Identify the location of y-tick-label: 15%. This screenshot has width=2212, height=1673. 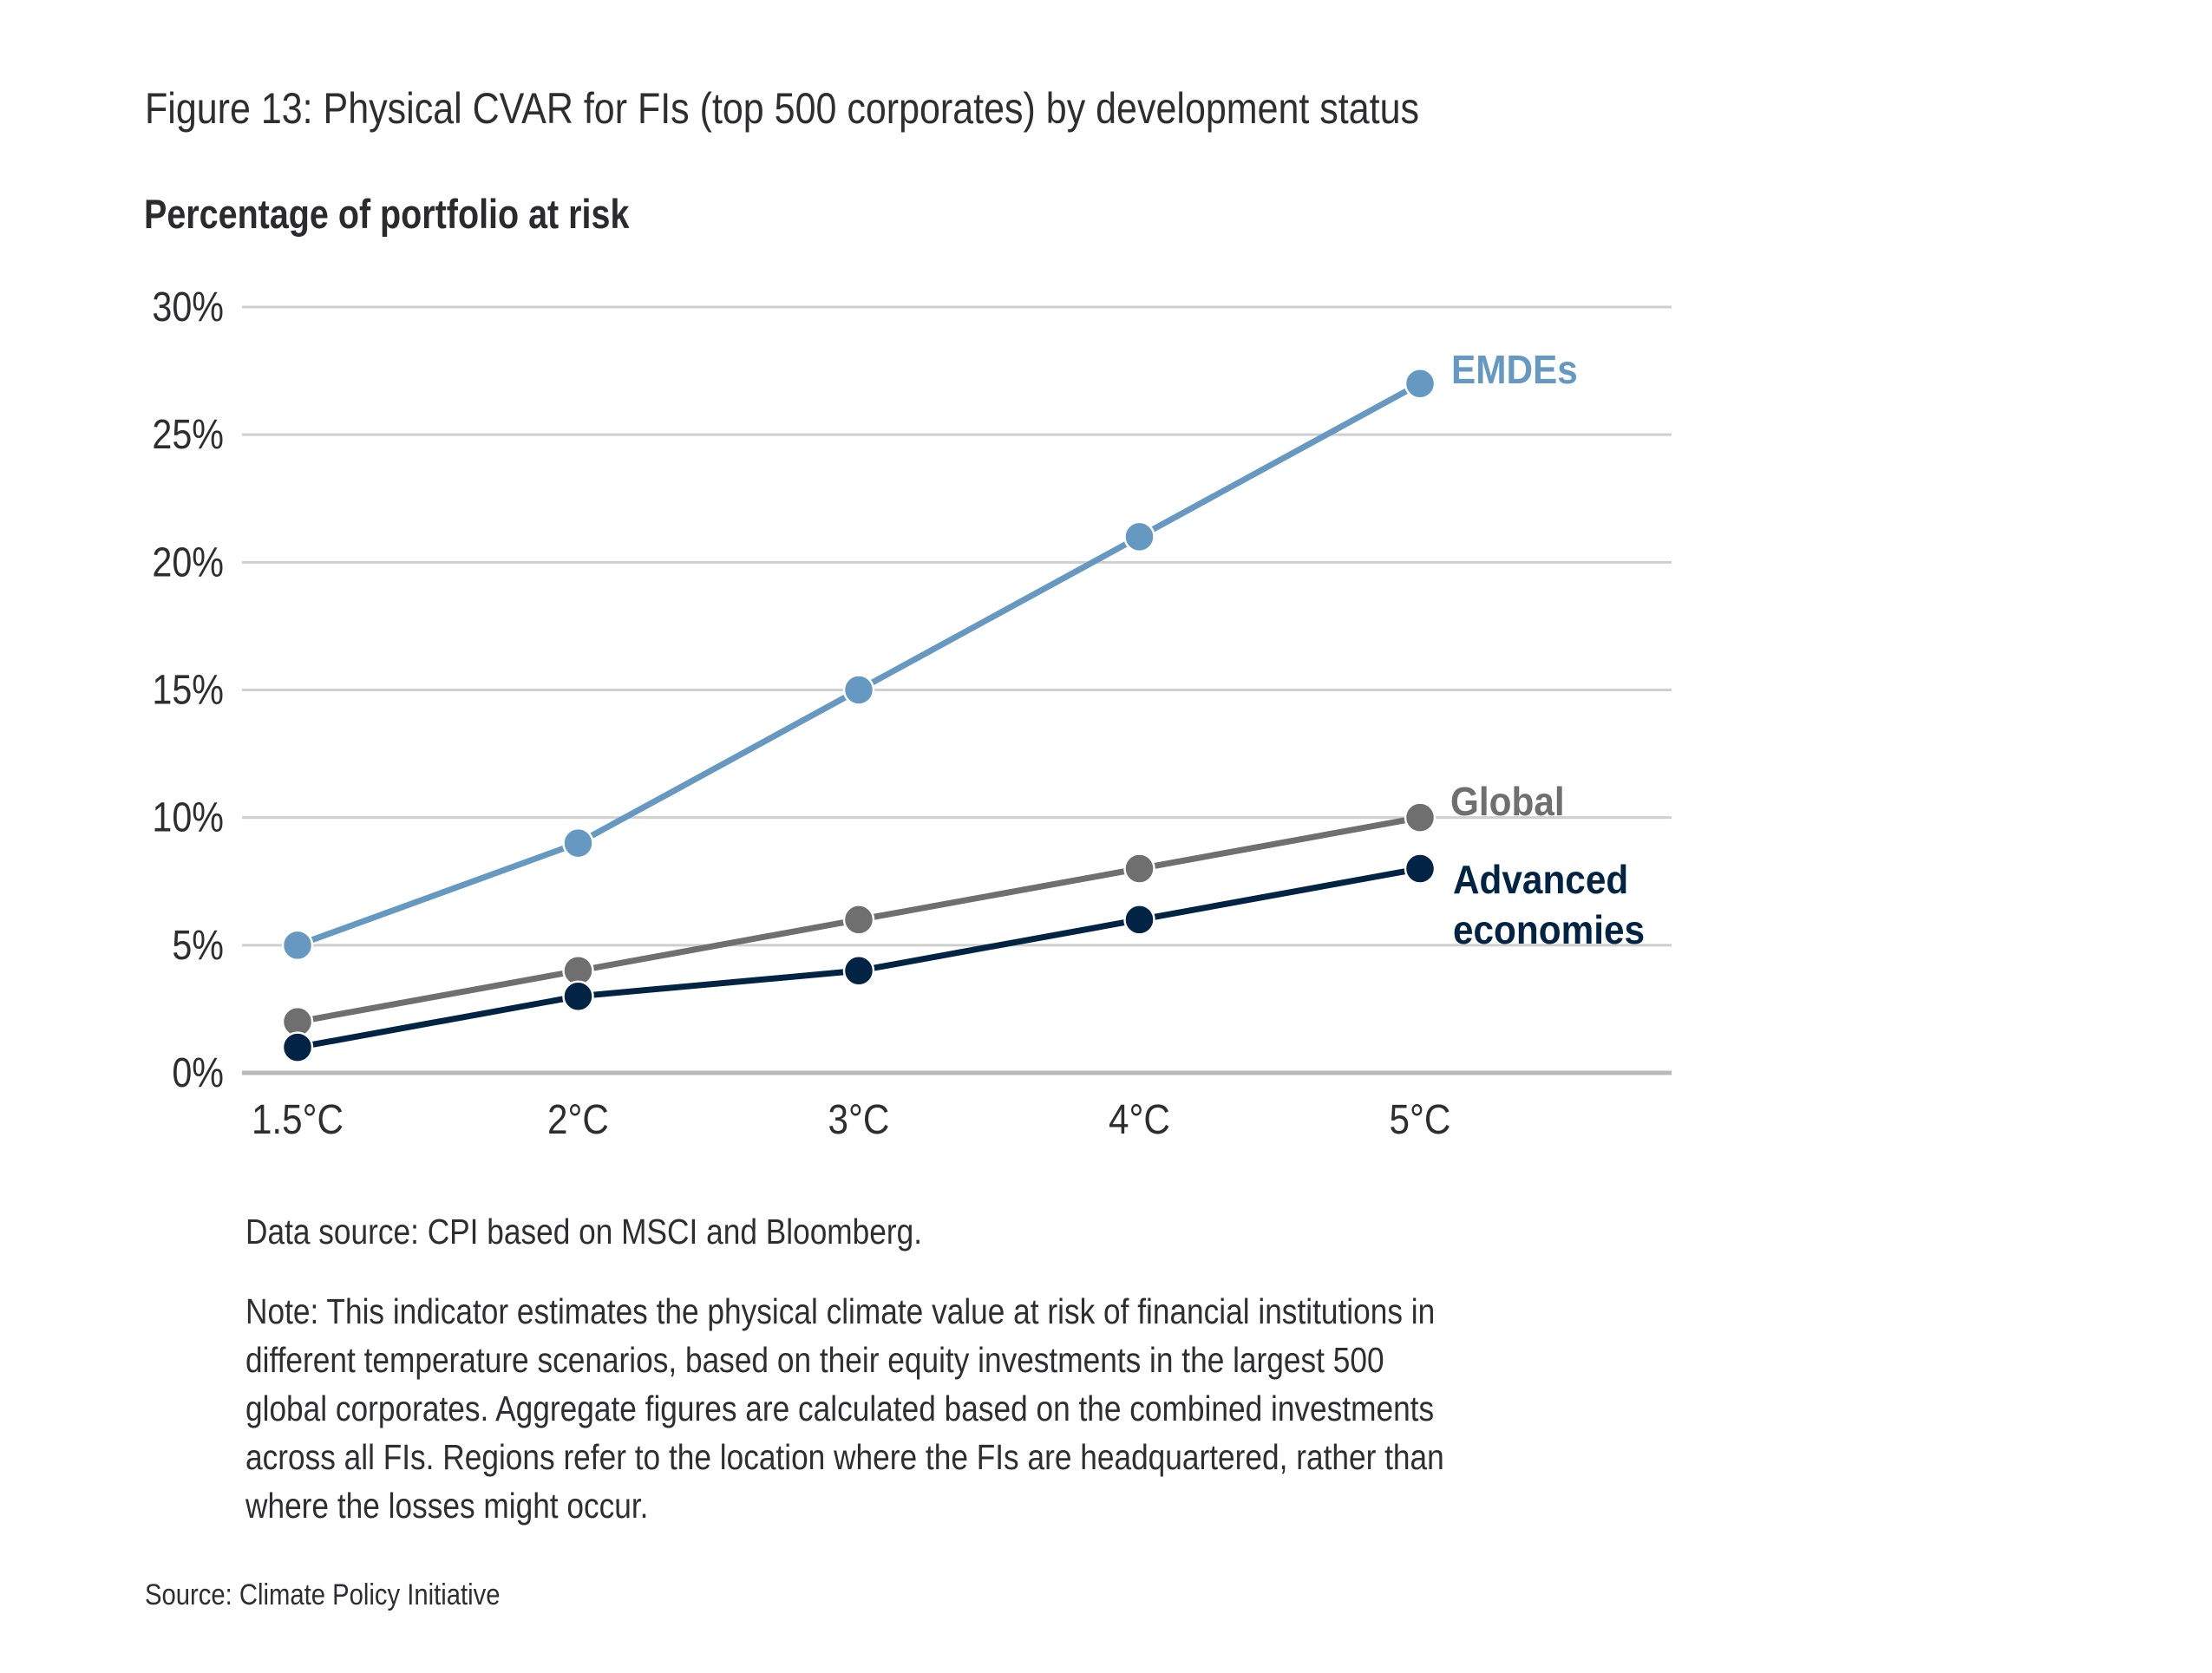
(188, 690).